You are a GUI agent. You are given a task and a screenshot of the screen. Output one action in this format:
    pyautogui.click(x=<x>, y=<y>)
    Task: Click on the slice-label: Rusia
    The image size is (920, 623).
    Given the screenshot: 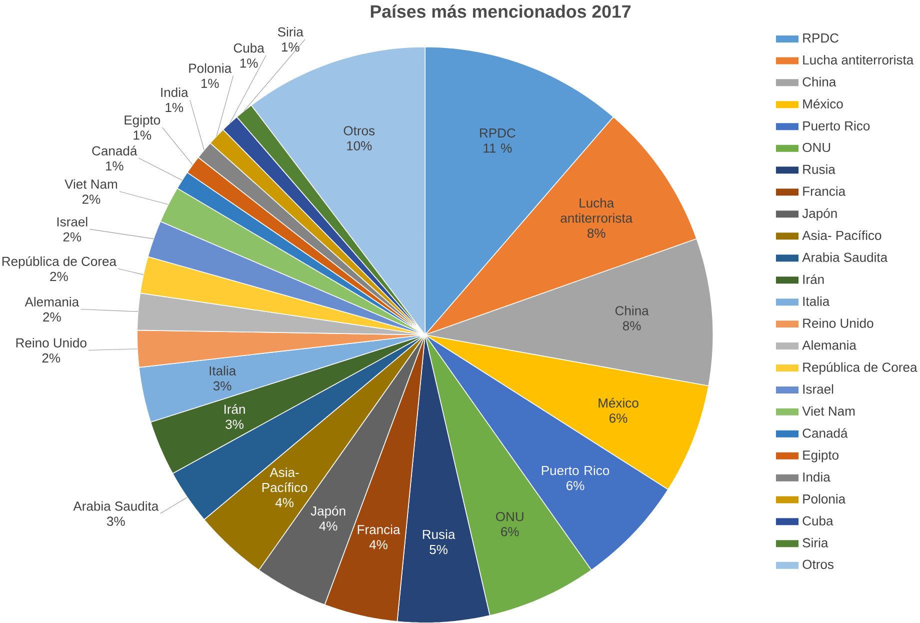 What is the action you would take?
    pyautogui.click(x=439, y=534)
    